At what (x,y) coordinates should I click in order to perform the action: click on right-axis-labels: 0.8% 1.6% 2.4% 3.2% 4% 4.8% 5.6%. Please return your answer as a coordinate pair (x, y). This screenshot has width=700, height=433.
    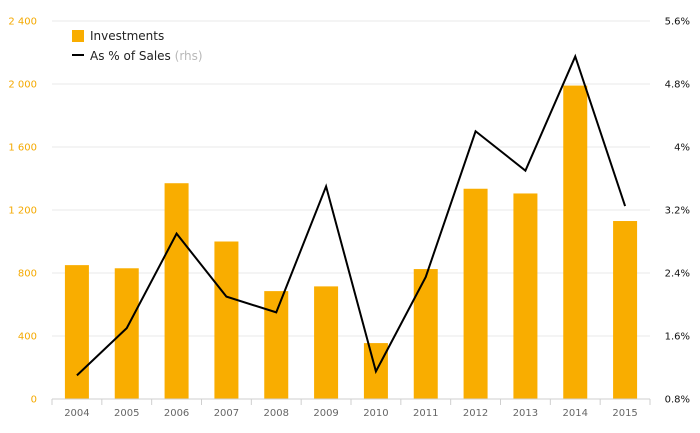
    Looking at the image, I should click on (677, 211).